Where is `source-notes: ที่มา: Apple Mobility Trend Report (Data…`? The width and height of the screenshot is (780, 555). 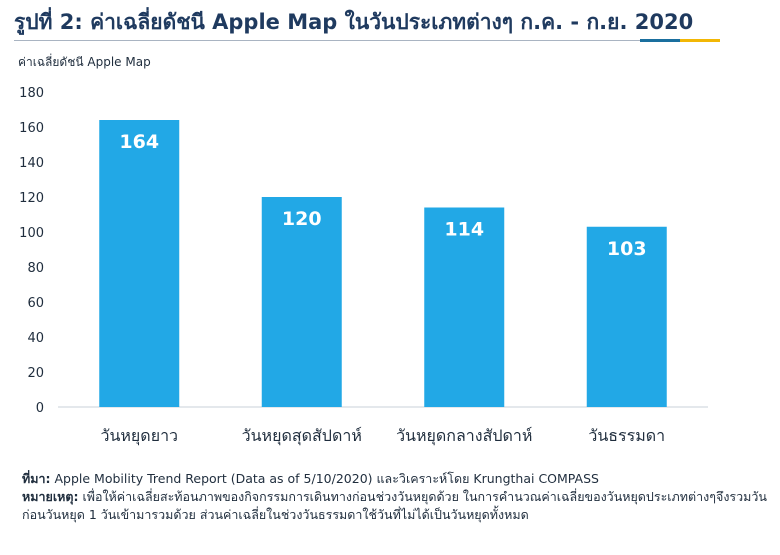
source-notes: ที่มา: Apple Mobility Trend Report (Data… is located at coordinates (397, 497).